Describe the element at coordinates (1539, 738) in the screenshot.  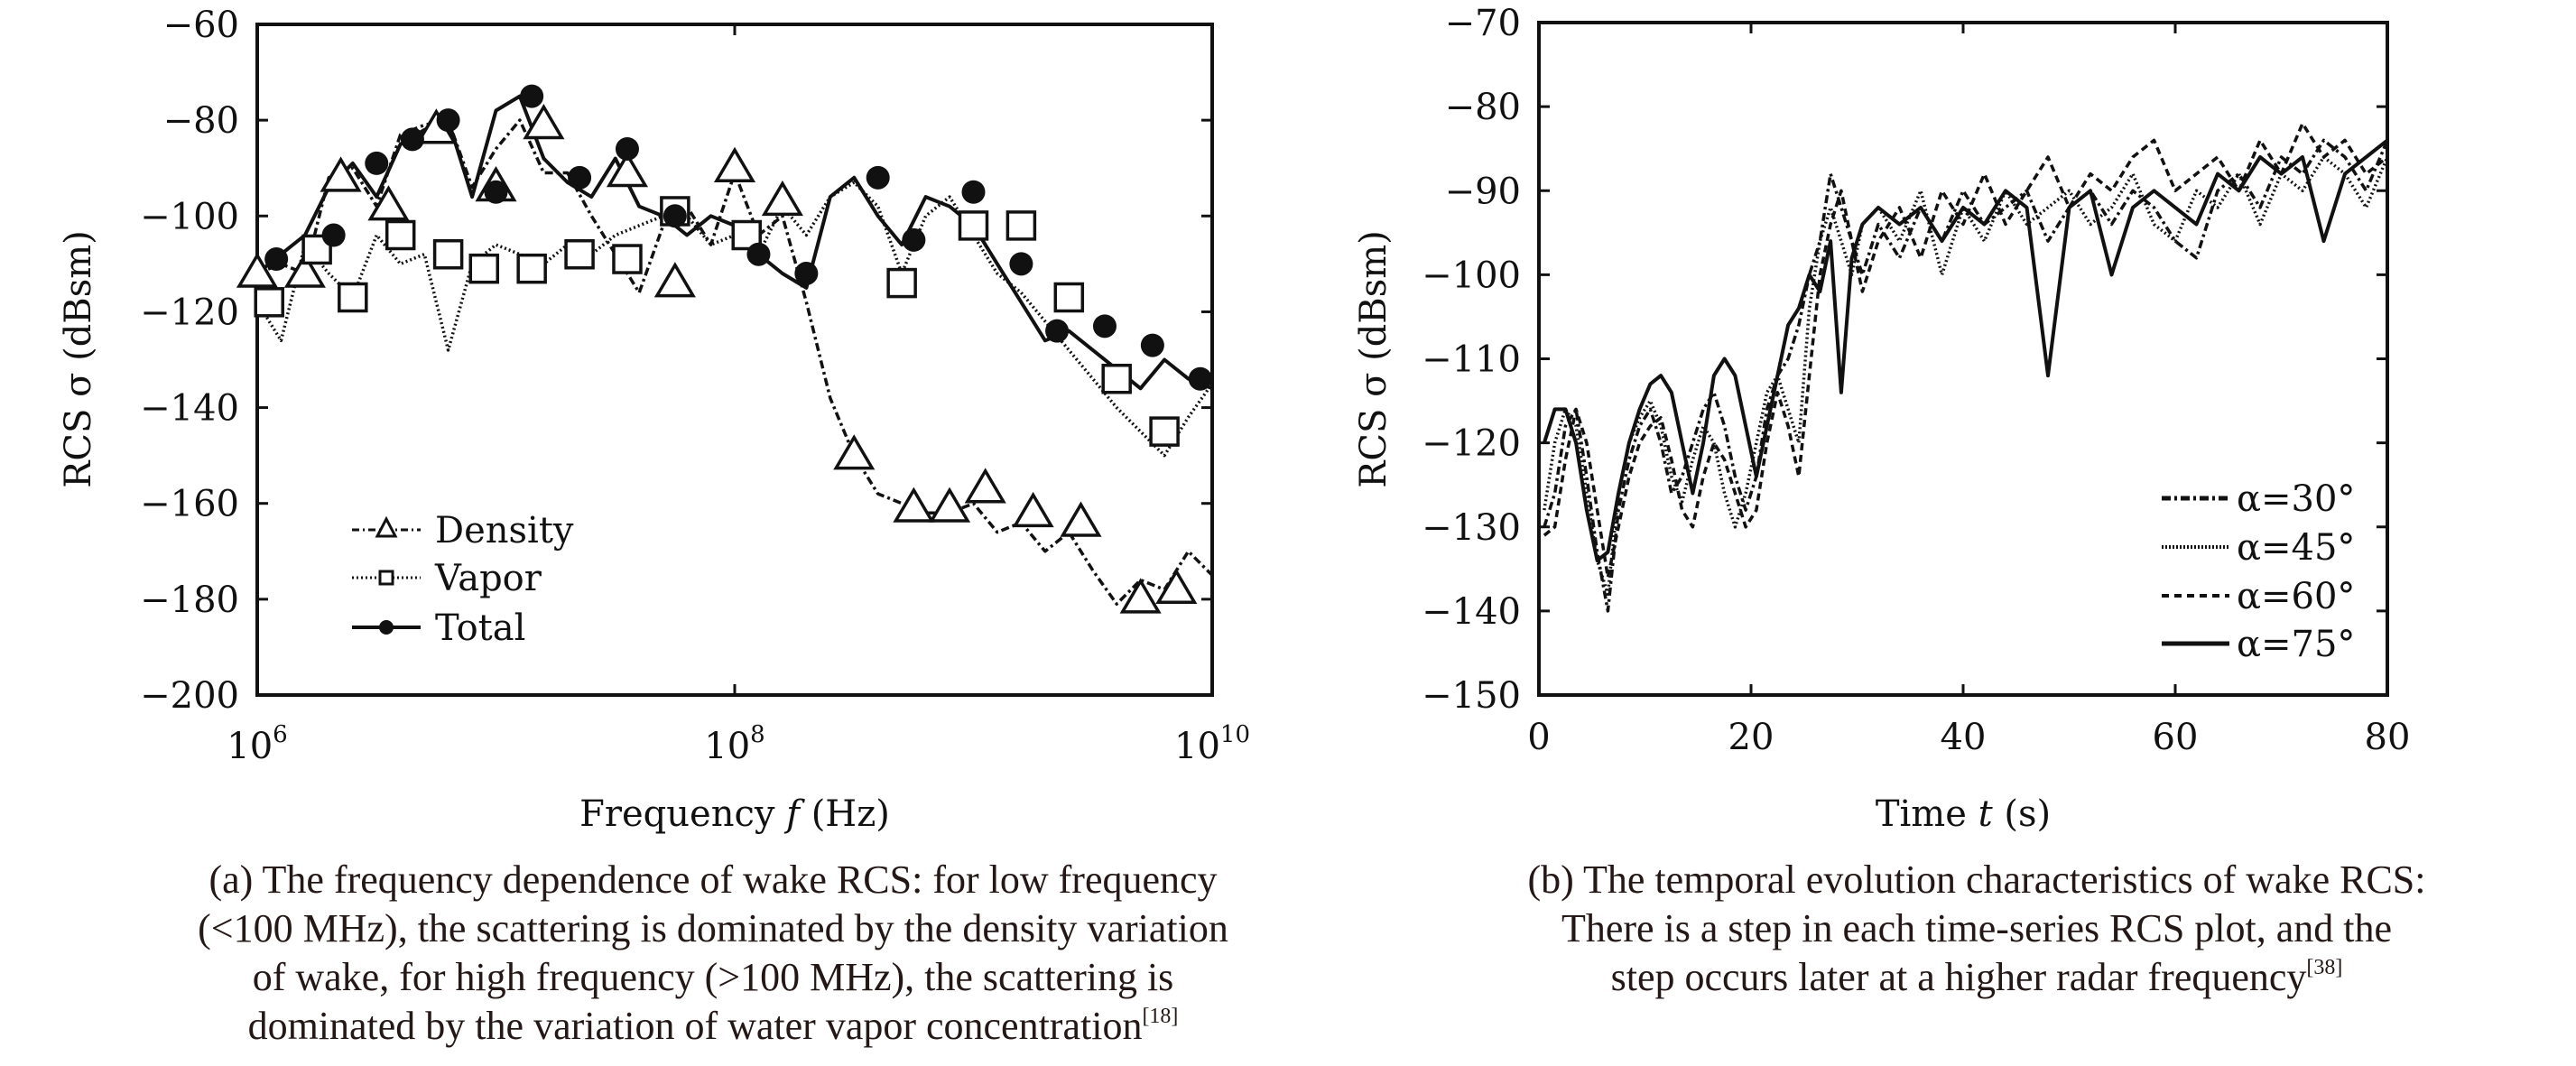
I see `x-tick-label: 0` at that location.